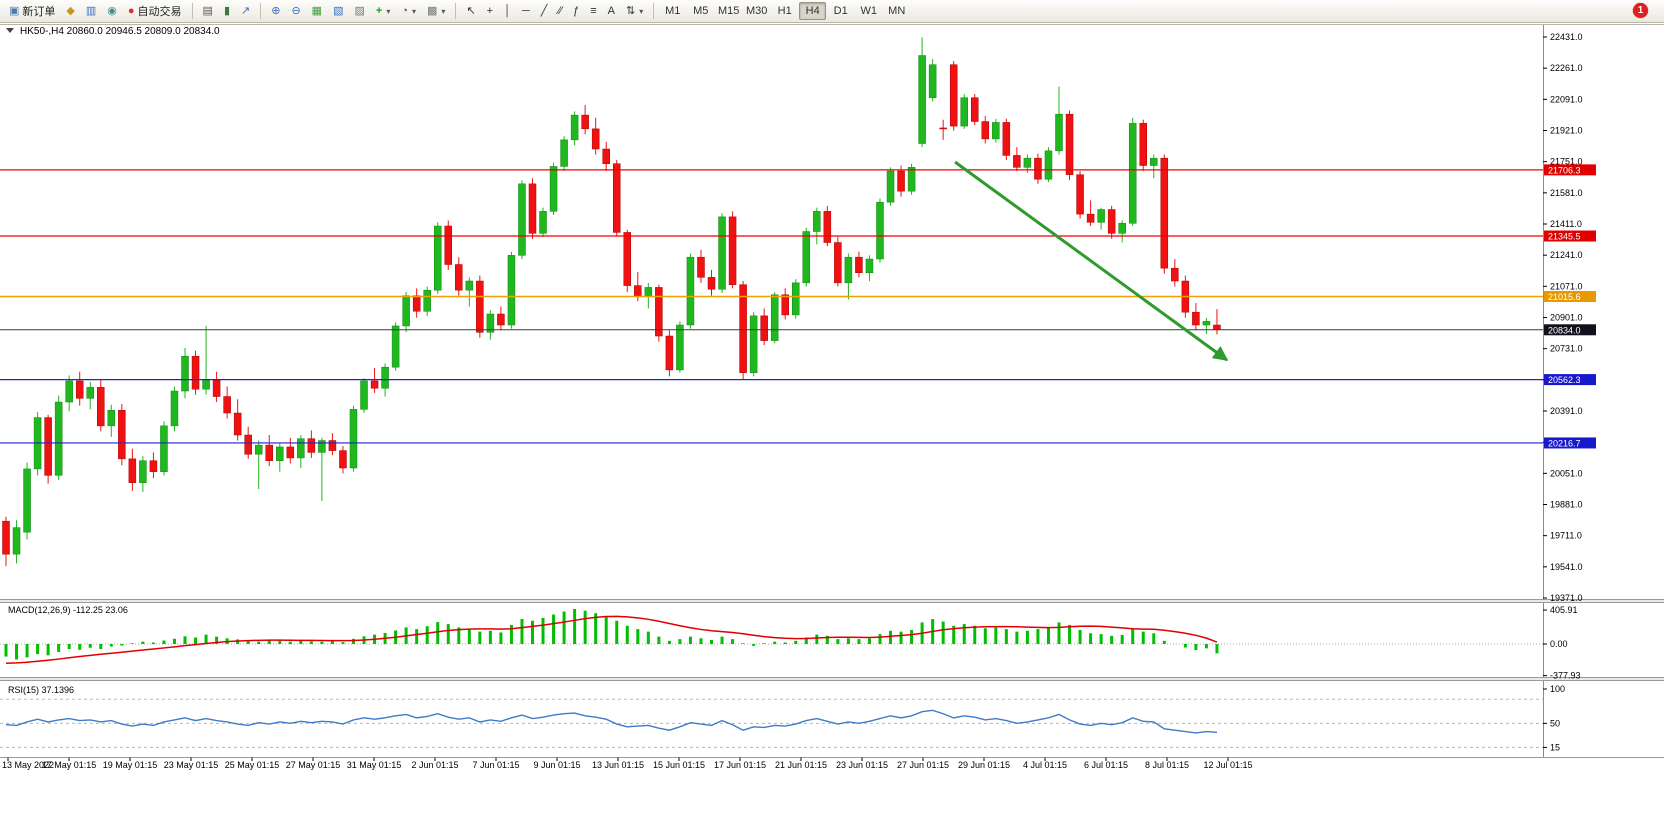  What do you see at coordinates (295, 11) in the screenshot?
I see `zoom-out-button: ⊖` at bounding box center [295, 11].